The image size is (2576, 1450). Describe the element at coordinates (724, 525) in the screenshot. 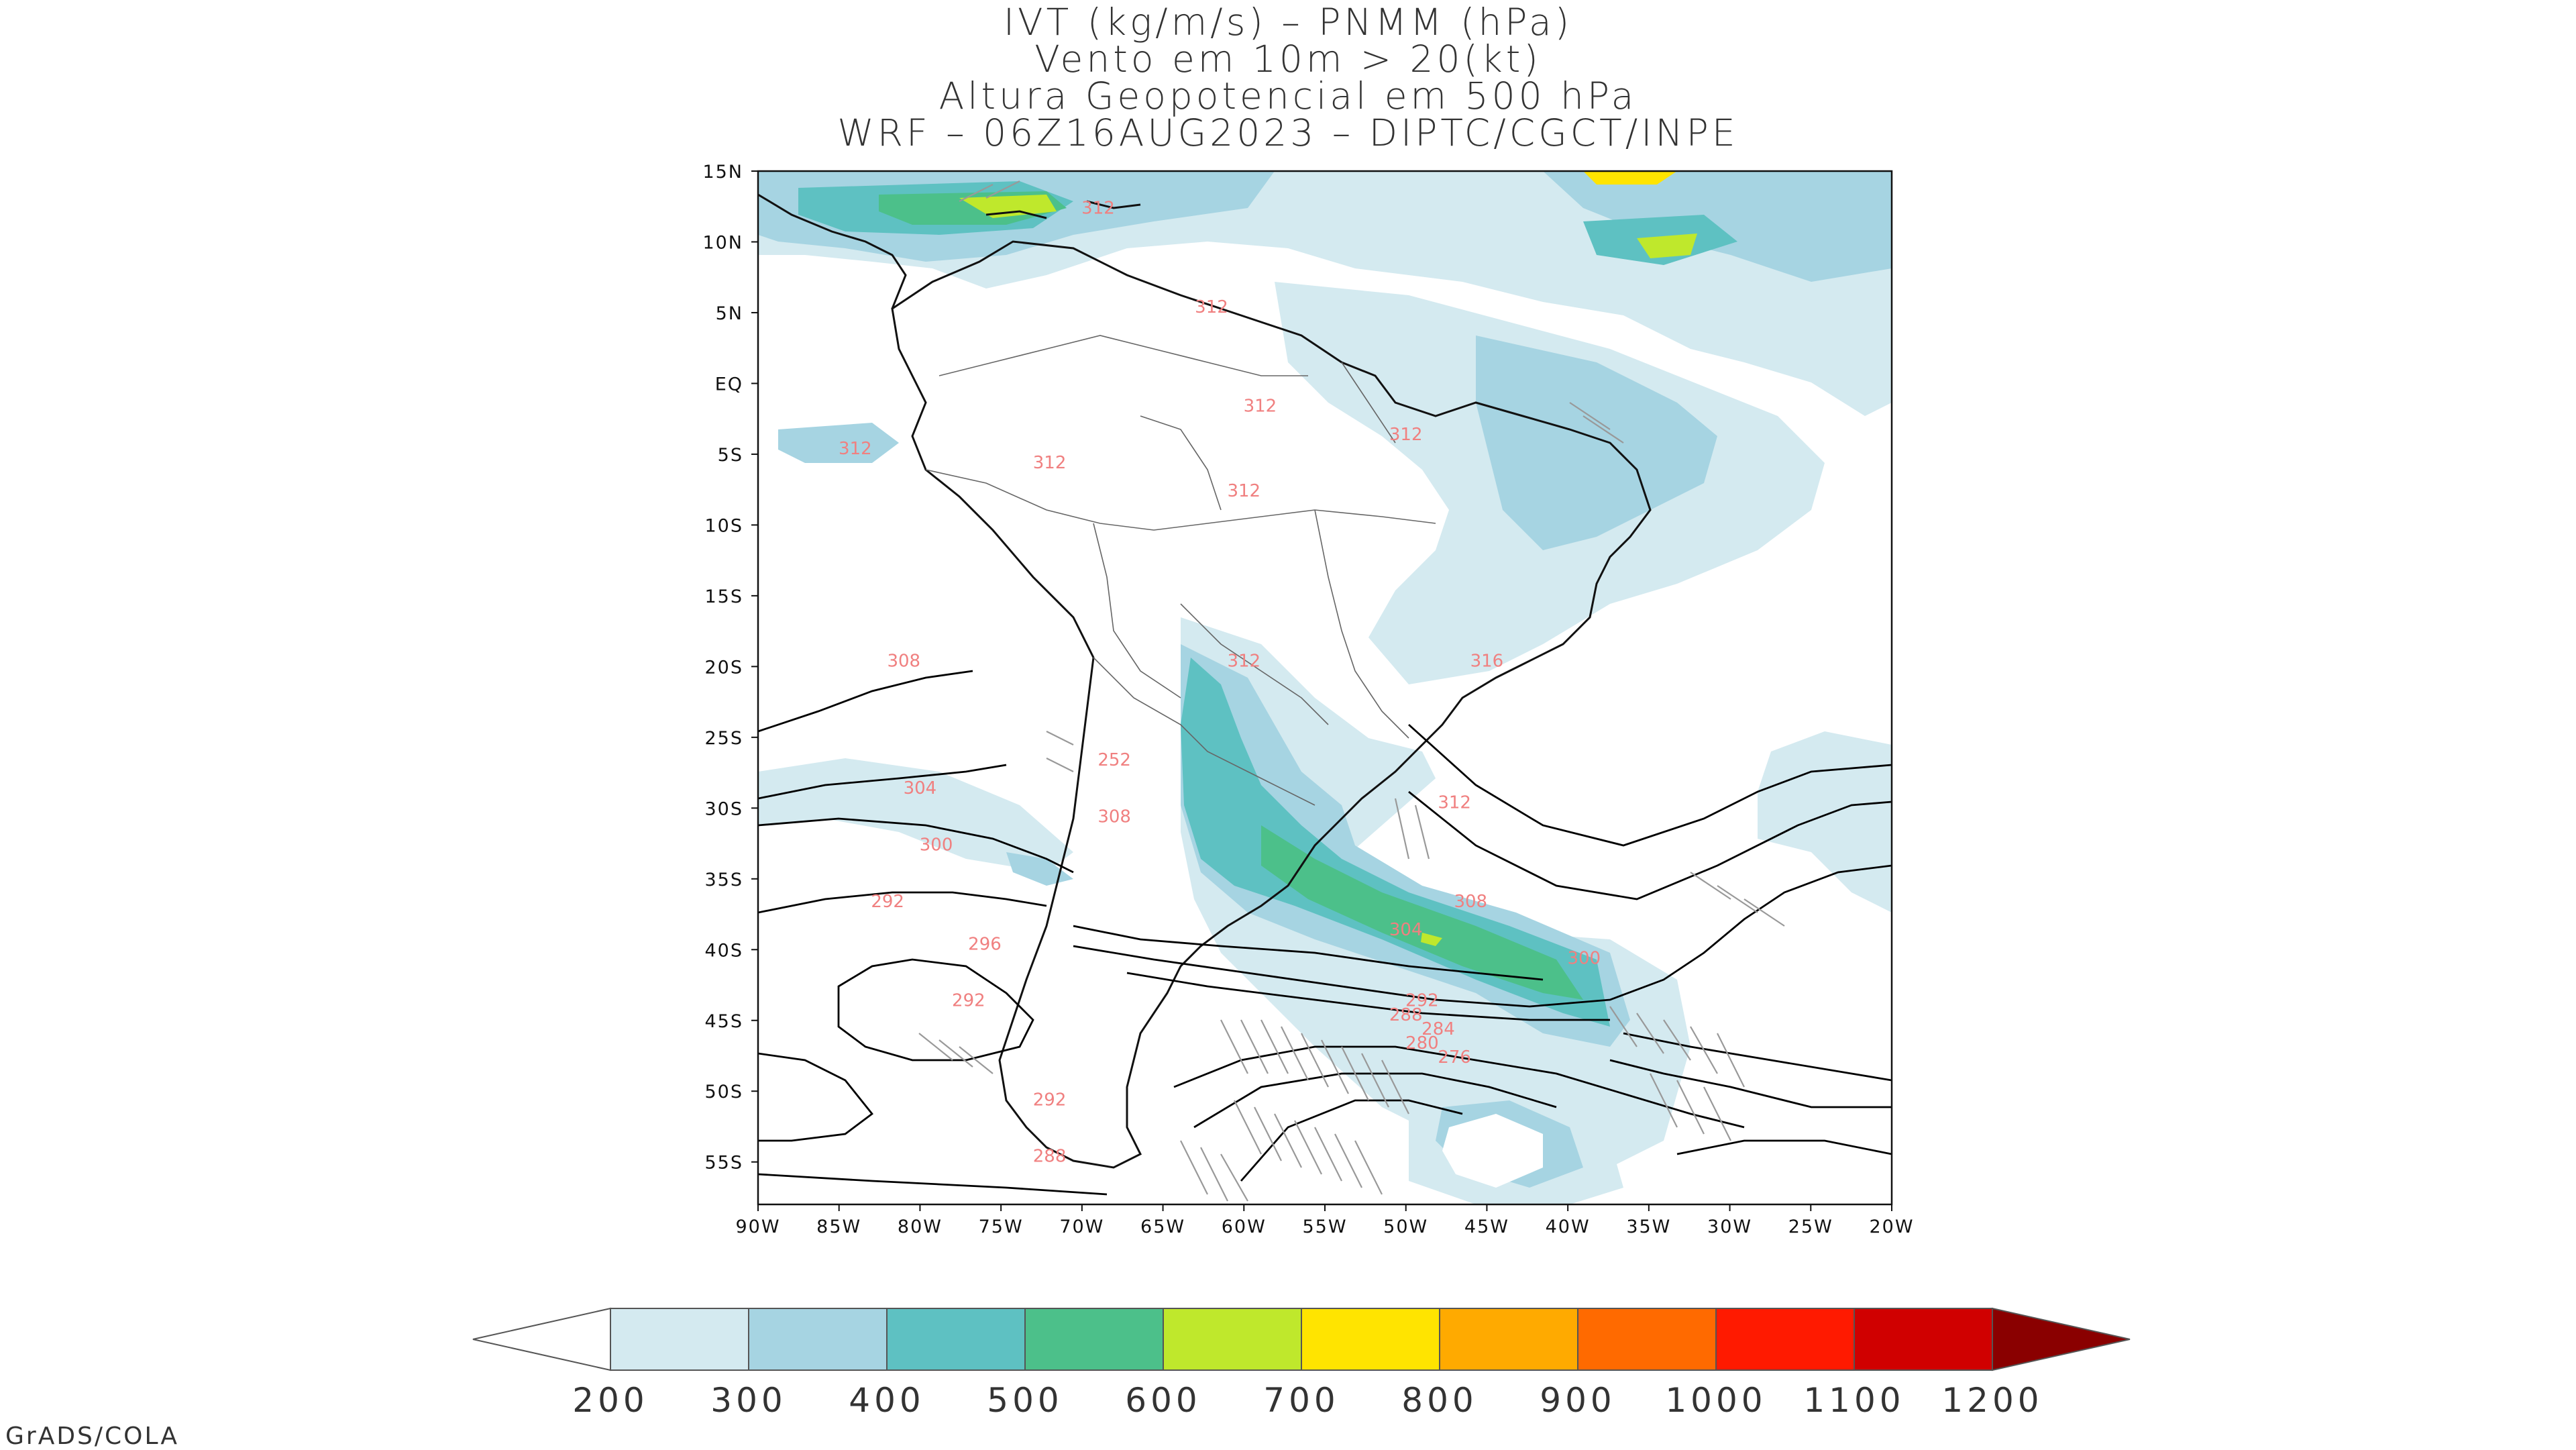

I see `lat-tick-label: 10S` at that location.